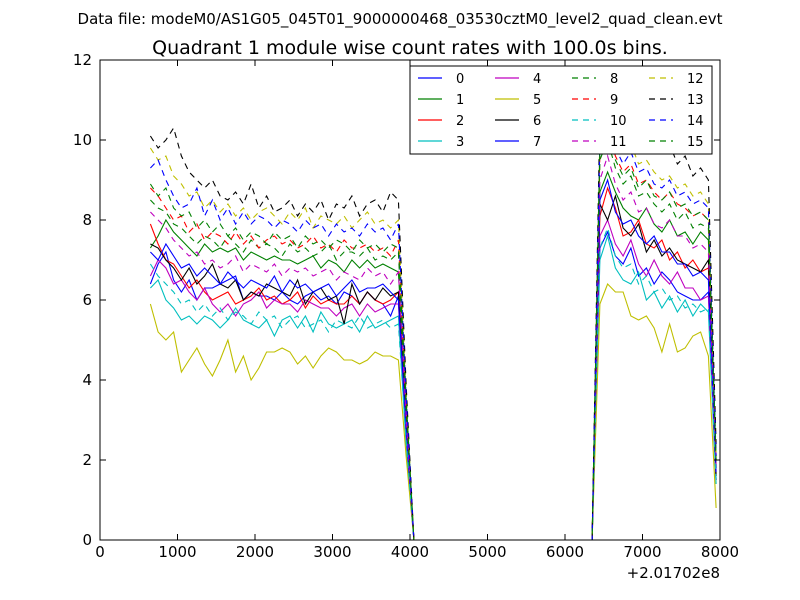 This screenshot has width=800, height=600. I want to click on legend-label-12: 12, so click(695, 79).